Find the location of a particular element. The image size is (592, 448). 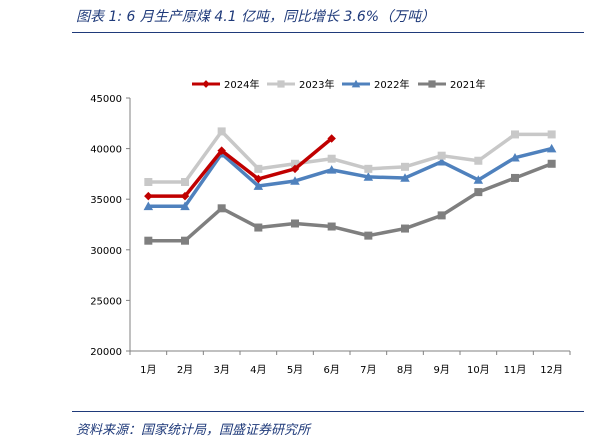

series-line-2022年 is located at coordinates (350, 177).